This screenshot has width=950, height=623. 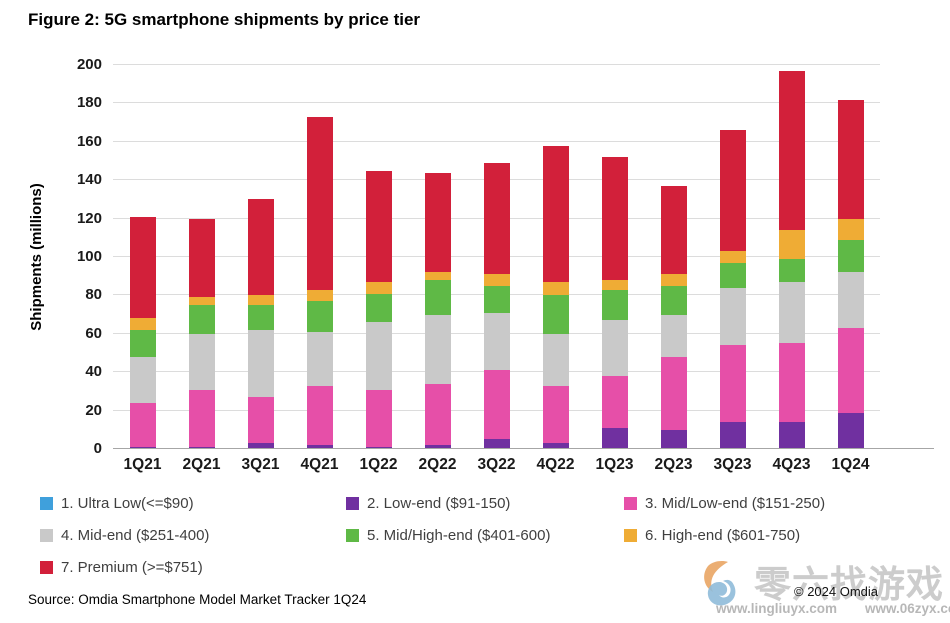 I want to click on bar-1Q24, so click(x=850, y=274).